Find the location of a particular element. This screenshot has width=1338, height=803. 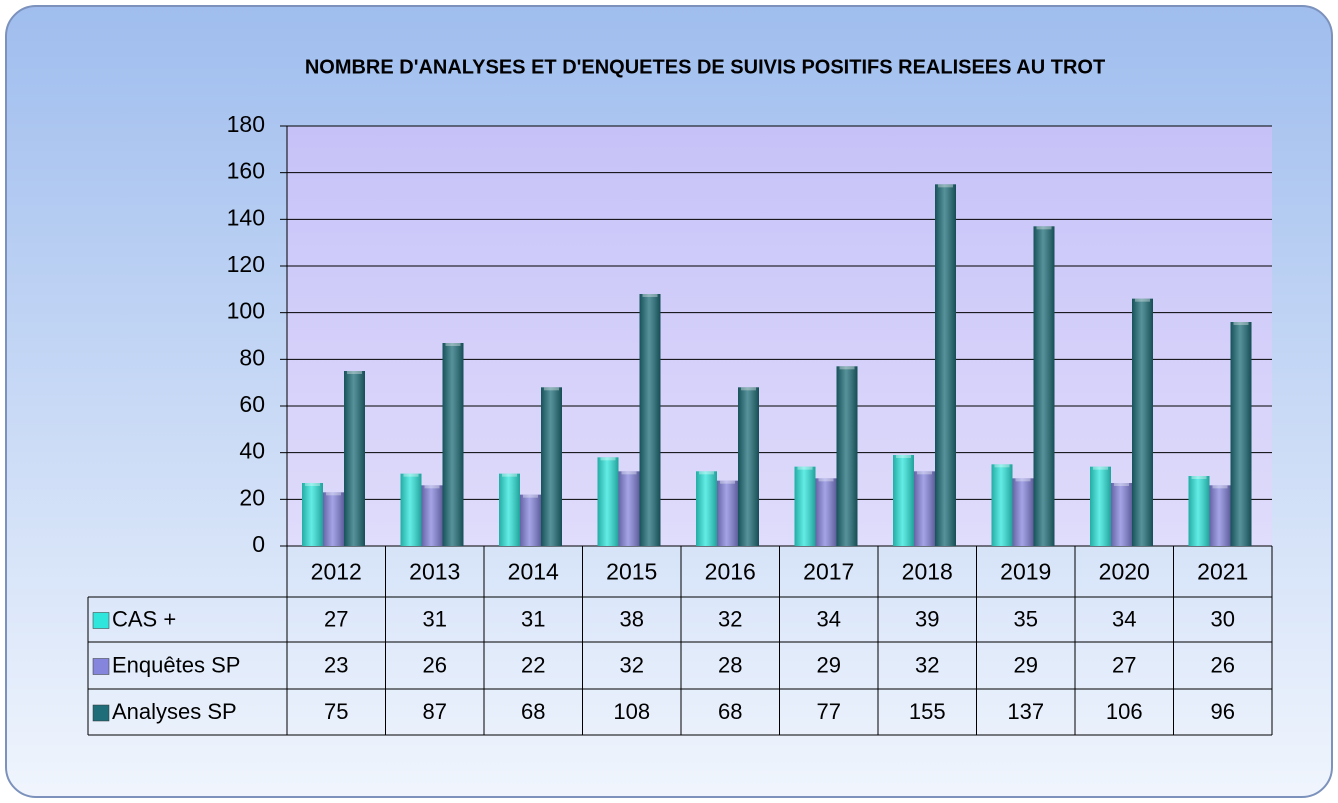

table-value: 106 is located at coordinates (1124, 711).